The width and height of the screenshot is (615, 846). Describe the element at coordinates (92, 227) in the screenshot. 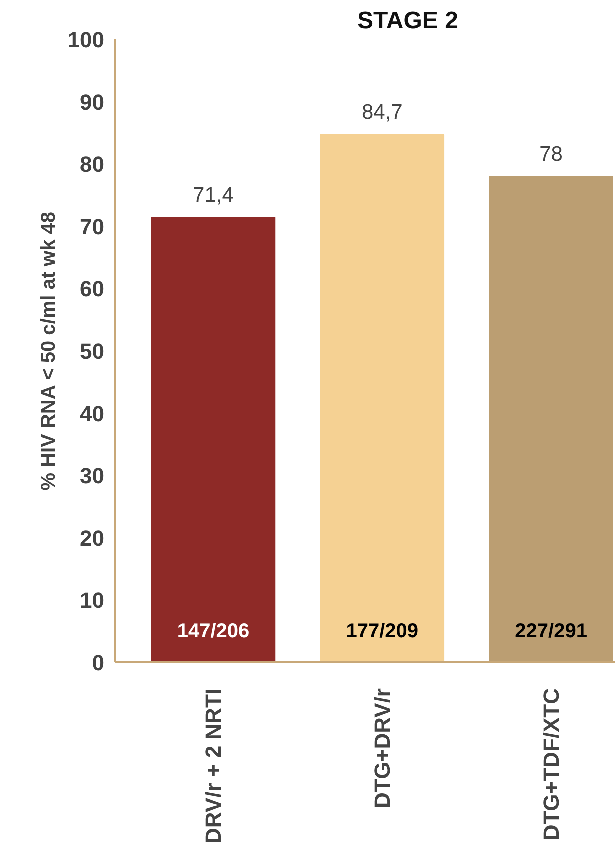

I see `y-tick-label: 70` at that location.